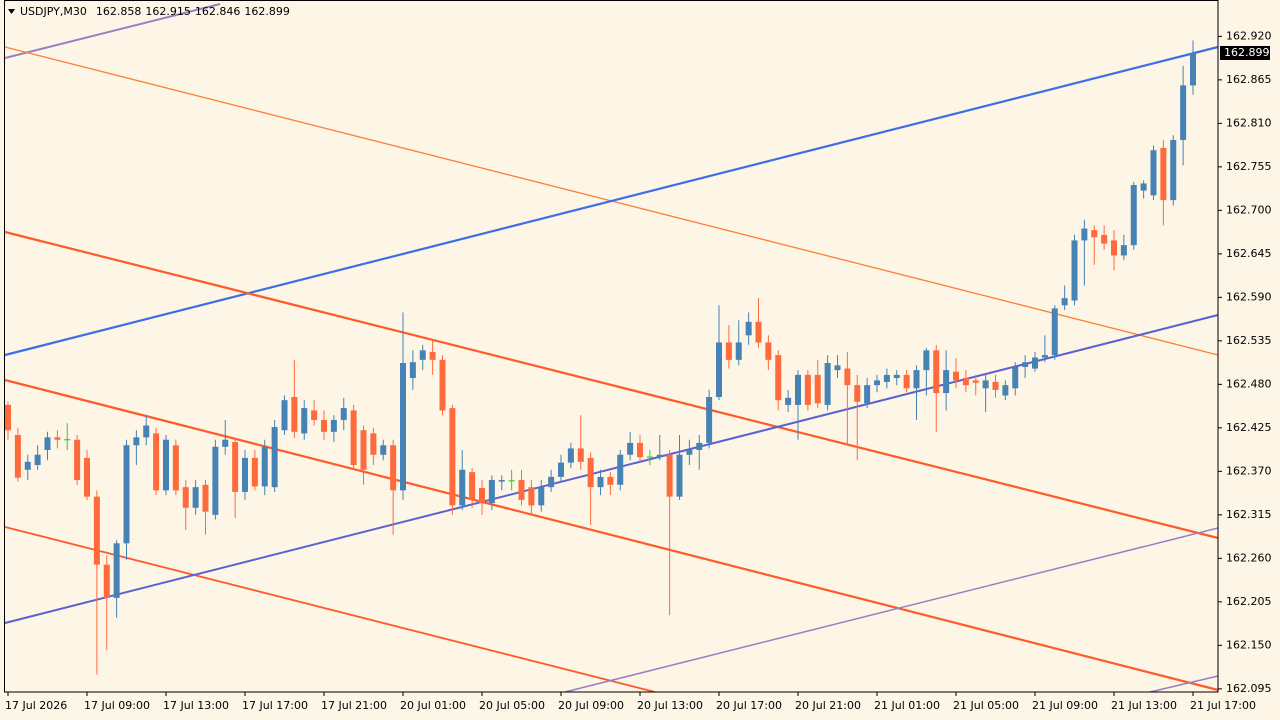 This screenshot has height=720, width=1280. I want to click on price-axis-bg, so click(1249, 360).